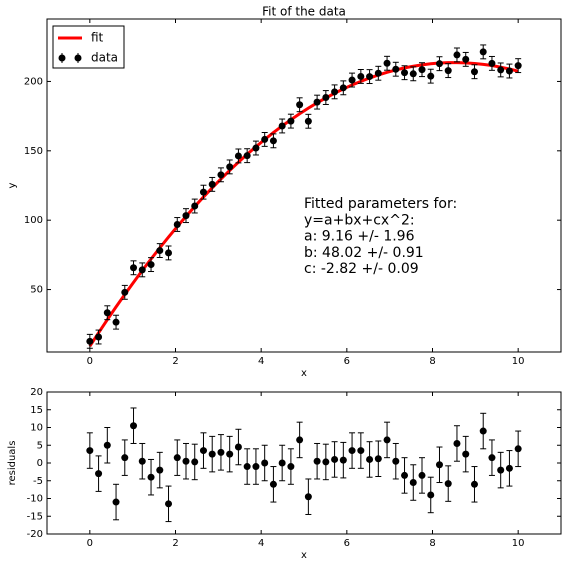 The width and height of the screenshot is (569, 575). Describe the element at coordinates (347, 543) in the screenshot. I see `x-tick-label: 6` at that location.